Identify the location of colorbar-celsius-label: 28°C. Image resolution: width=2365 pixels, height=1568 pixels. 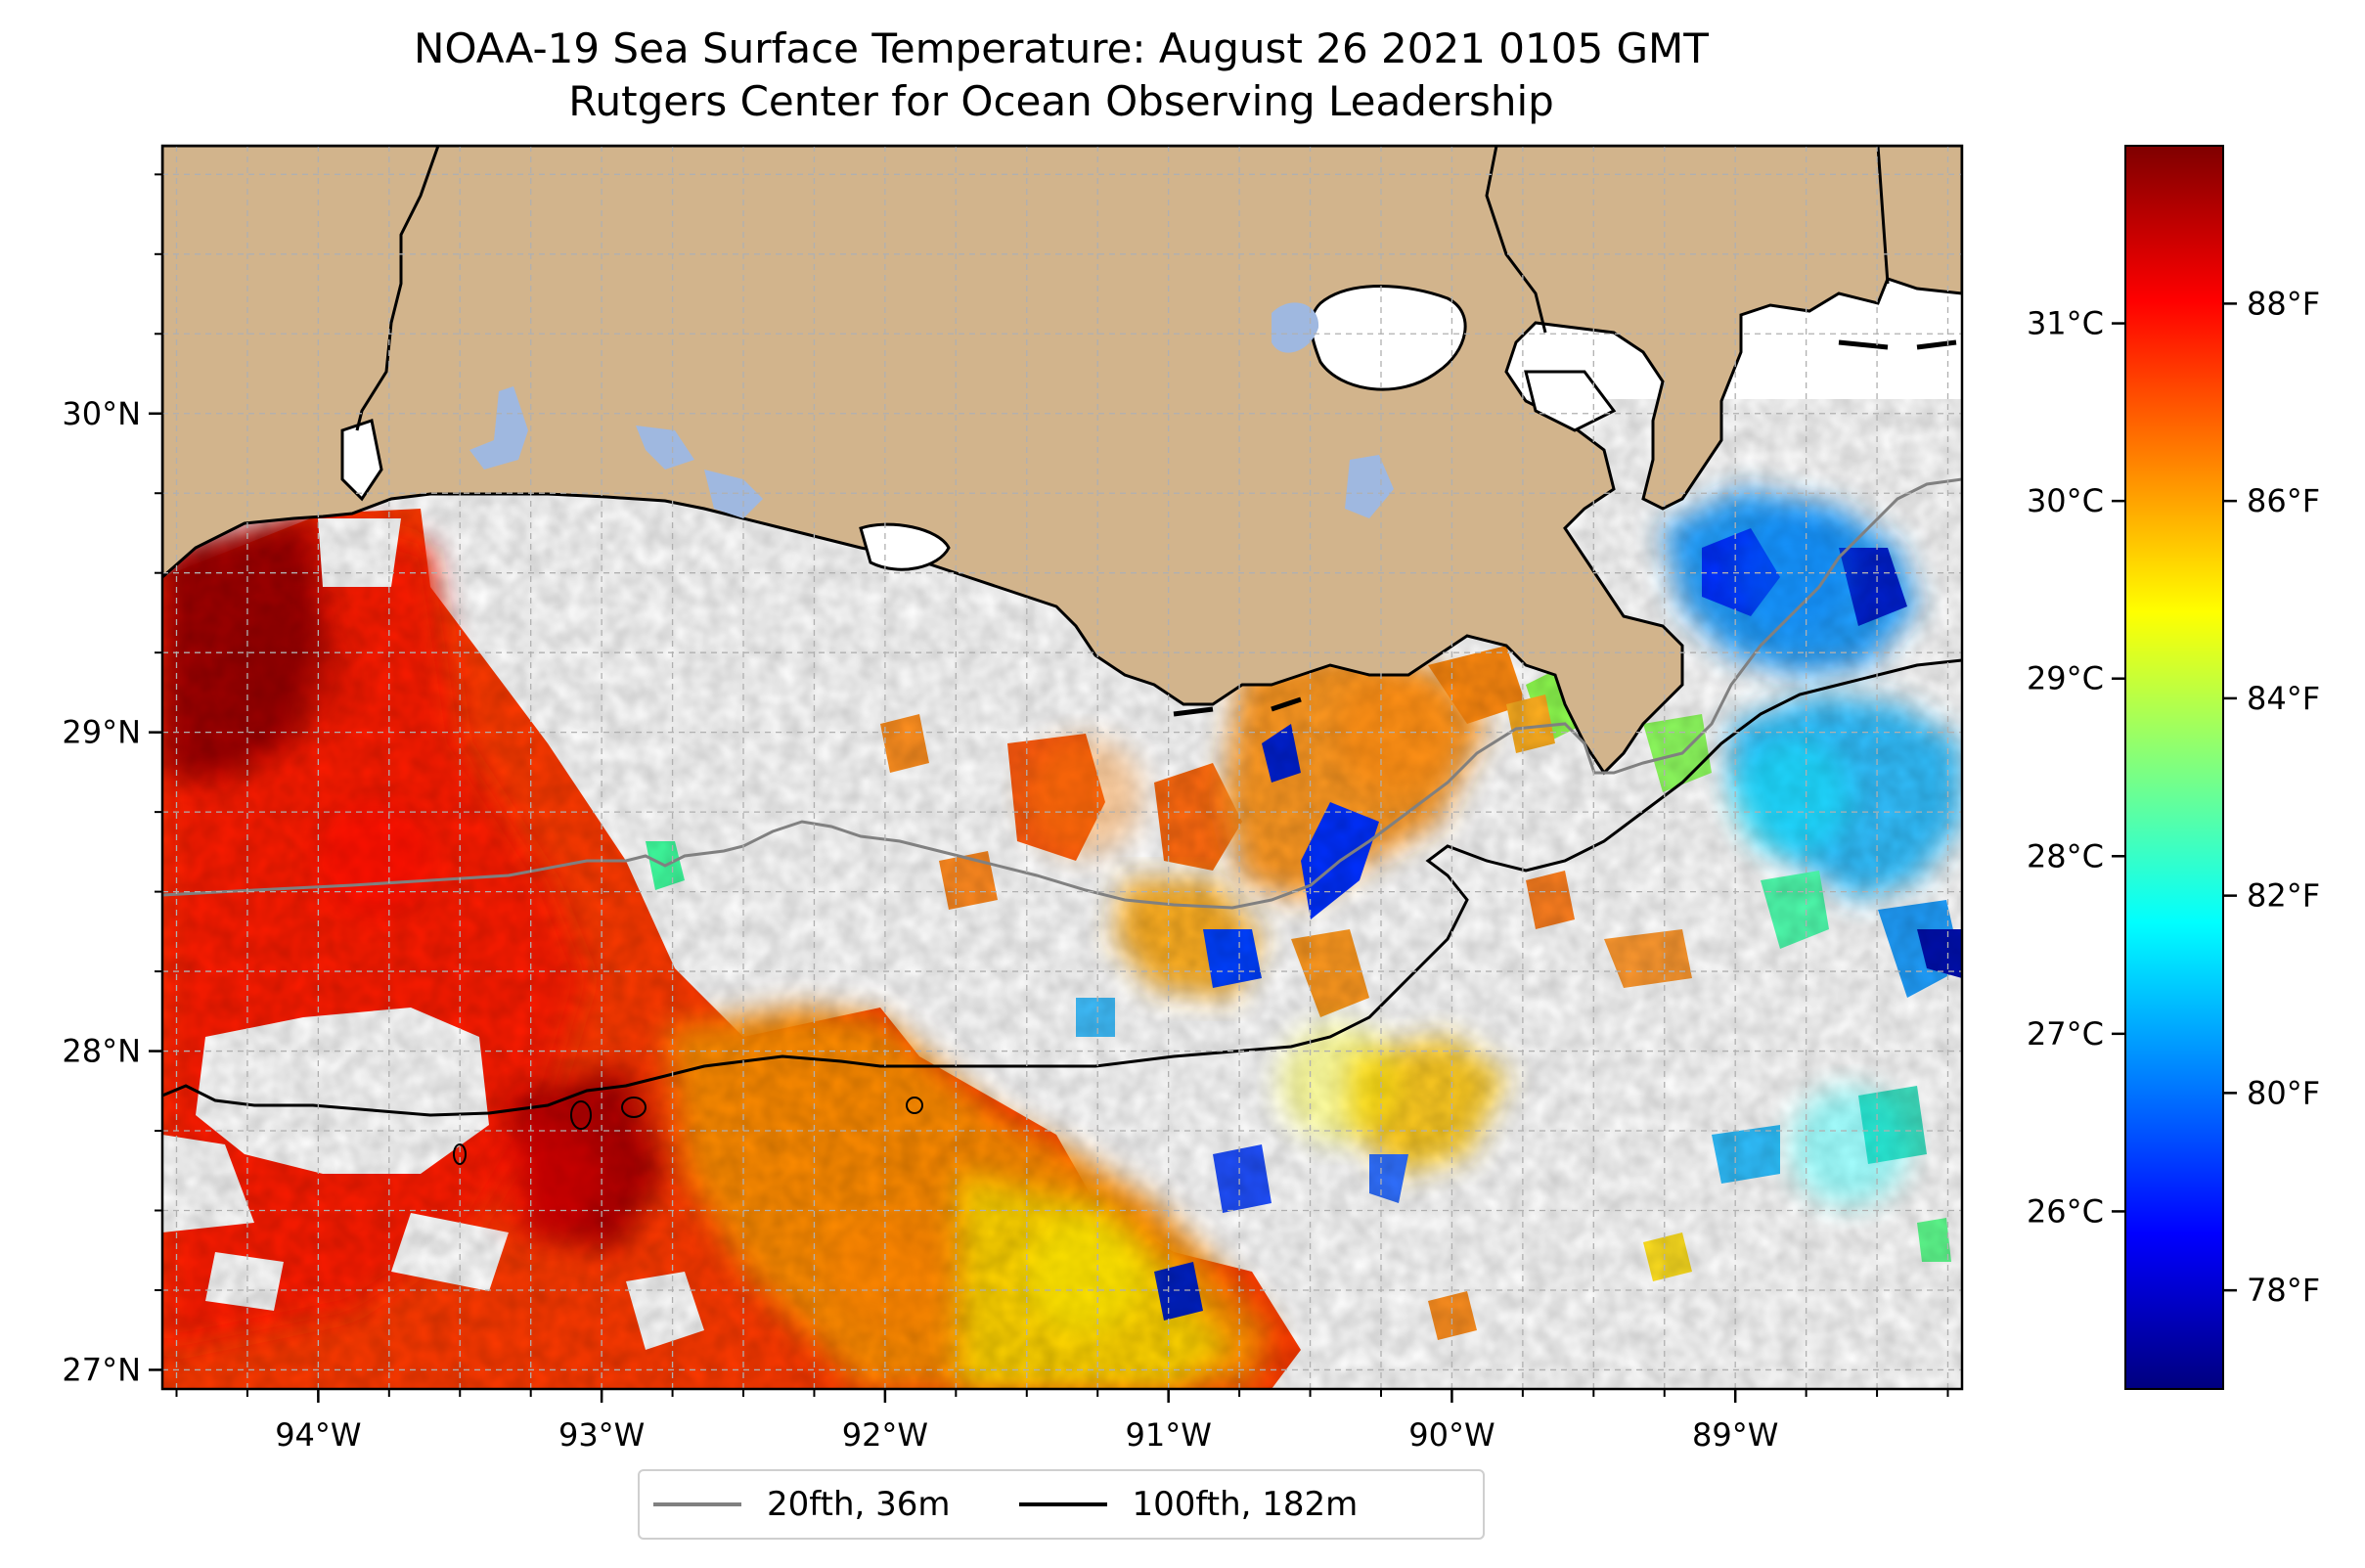
(2065, 855).